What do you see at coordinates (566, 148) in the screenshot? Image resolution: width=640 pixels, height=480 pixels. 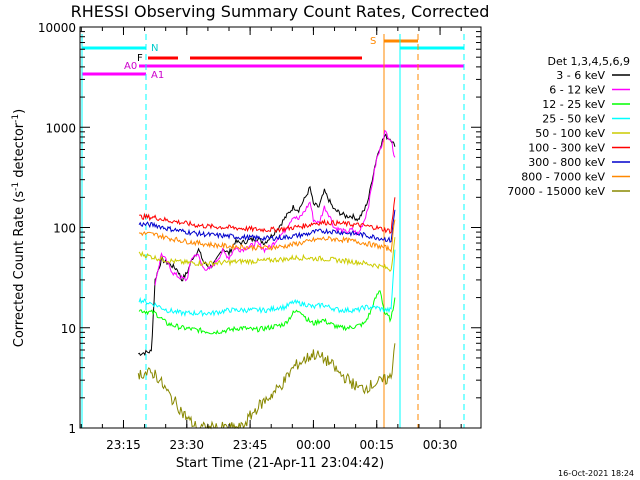 I see `legend-entry-5: 100 - 300 keV` at bounding box center [566, 148].